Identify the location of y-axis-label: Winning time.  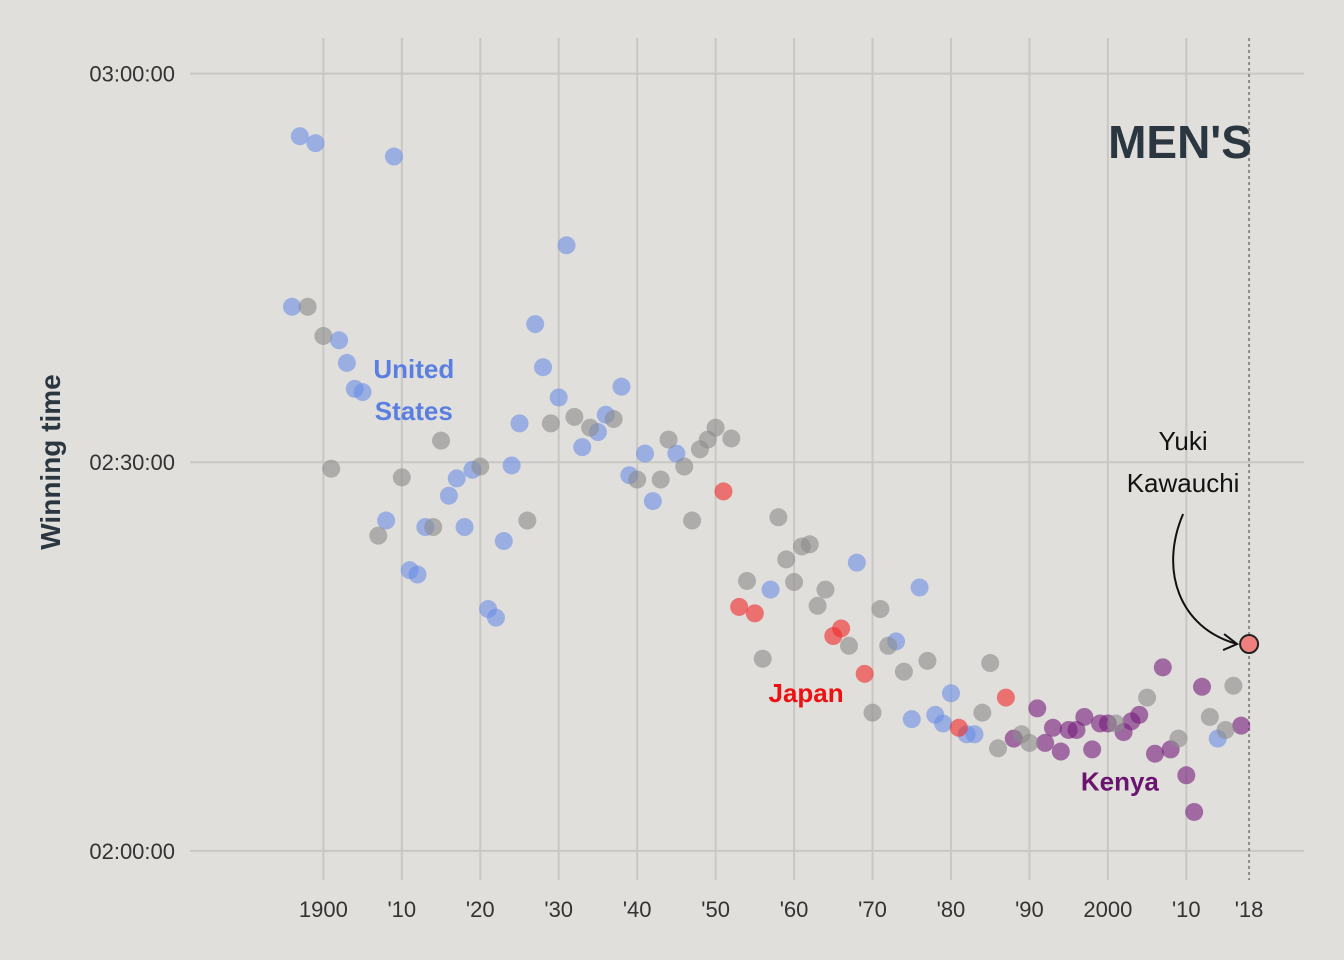
(50, 462).